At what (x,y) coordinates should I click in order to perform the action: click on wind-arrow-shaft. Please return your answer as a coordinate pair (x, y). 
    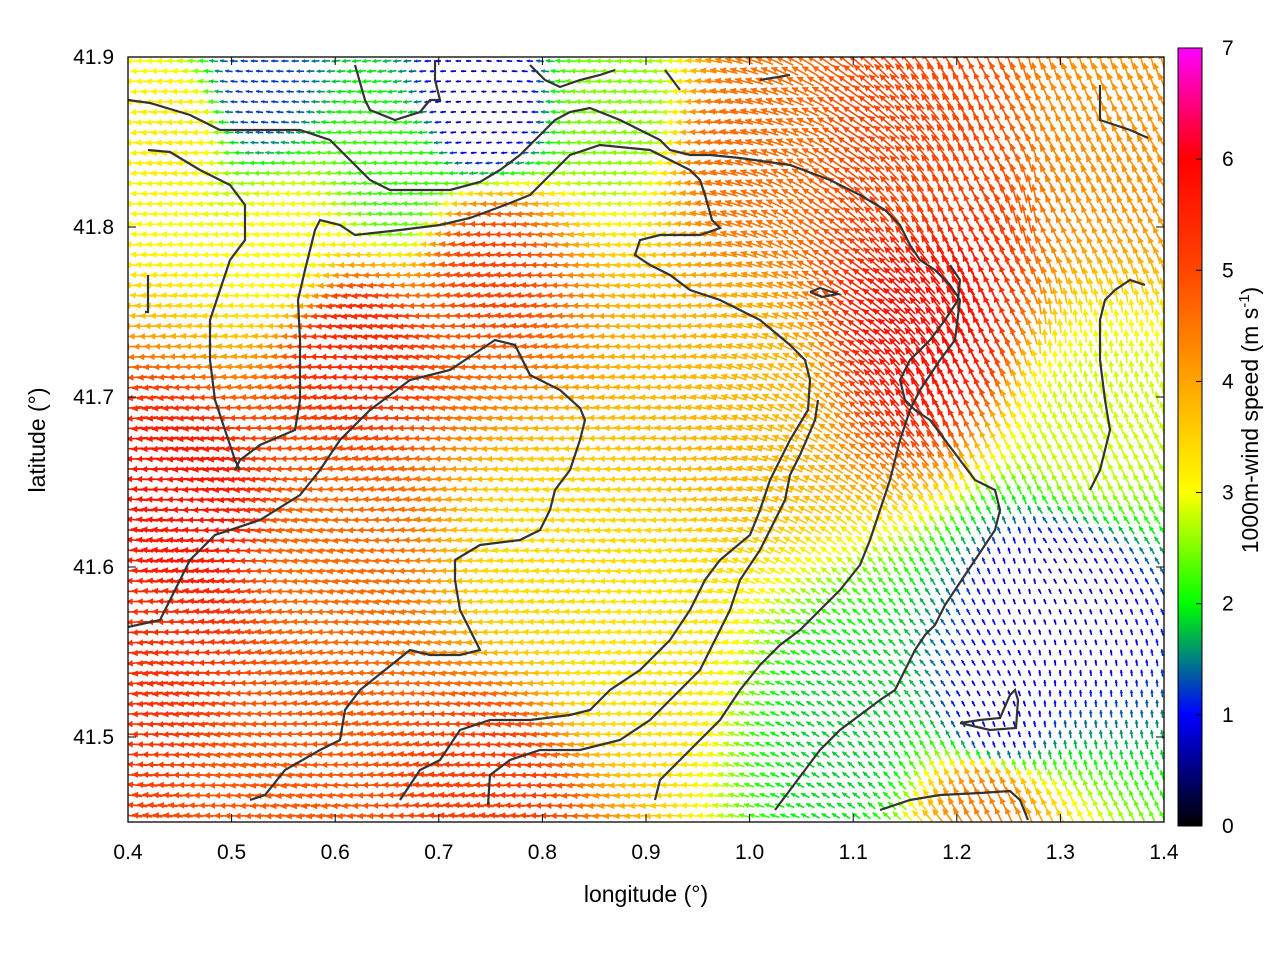
    Looking at the image, I should click on (847, 62).